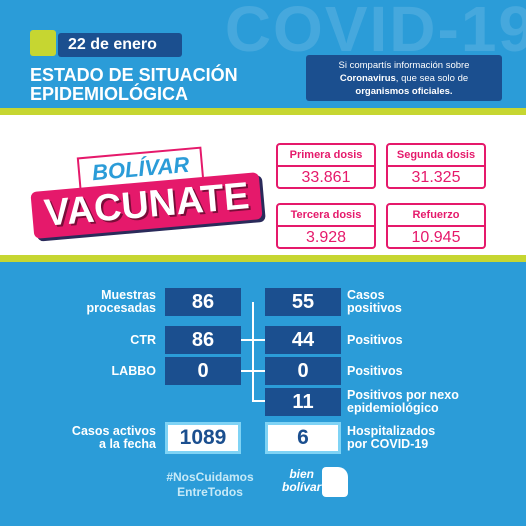  What do you see at coordinates (367, 78) in the screenshot?
I see `notice-bold: Coronavirus` at bounding box center [367, 78].